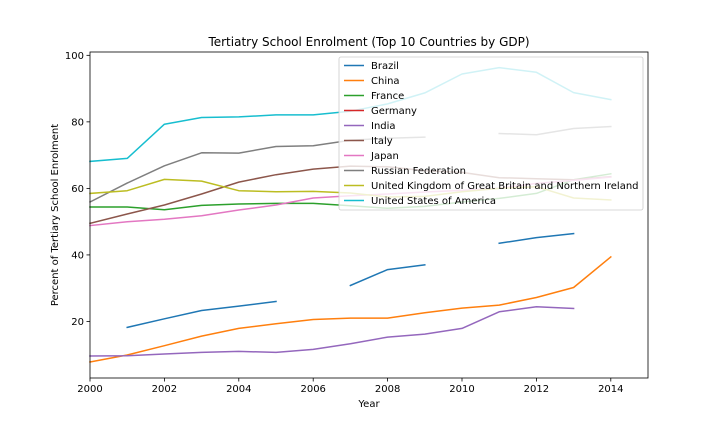 This screenshot has width=720, height=432. What do you see at coordinates (383, 126) in the screenshot?
I see `legend-label-india: India` at bounding box center [383, 126].